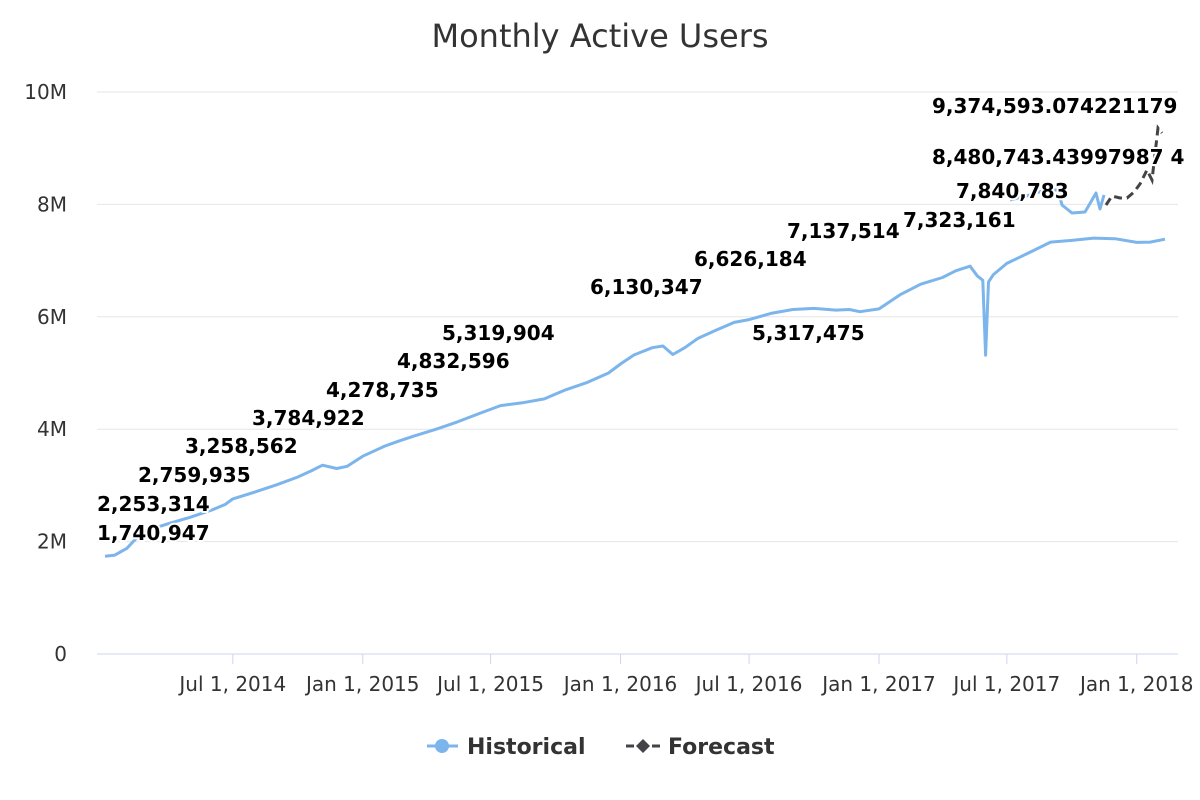  What do you see at coordinates (748, 684) in the screenshot?
I see `x-tick-label: Jul 1, 2016` at bounding box center [748, 684].